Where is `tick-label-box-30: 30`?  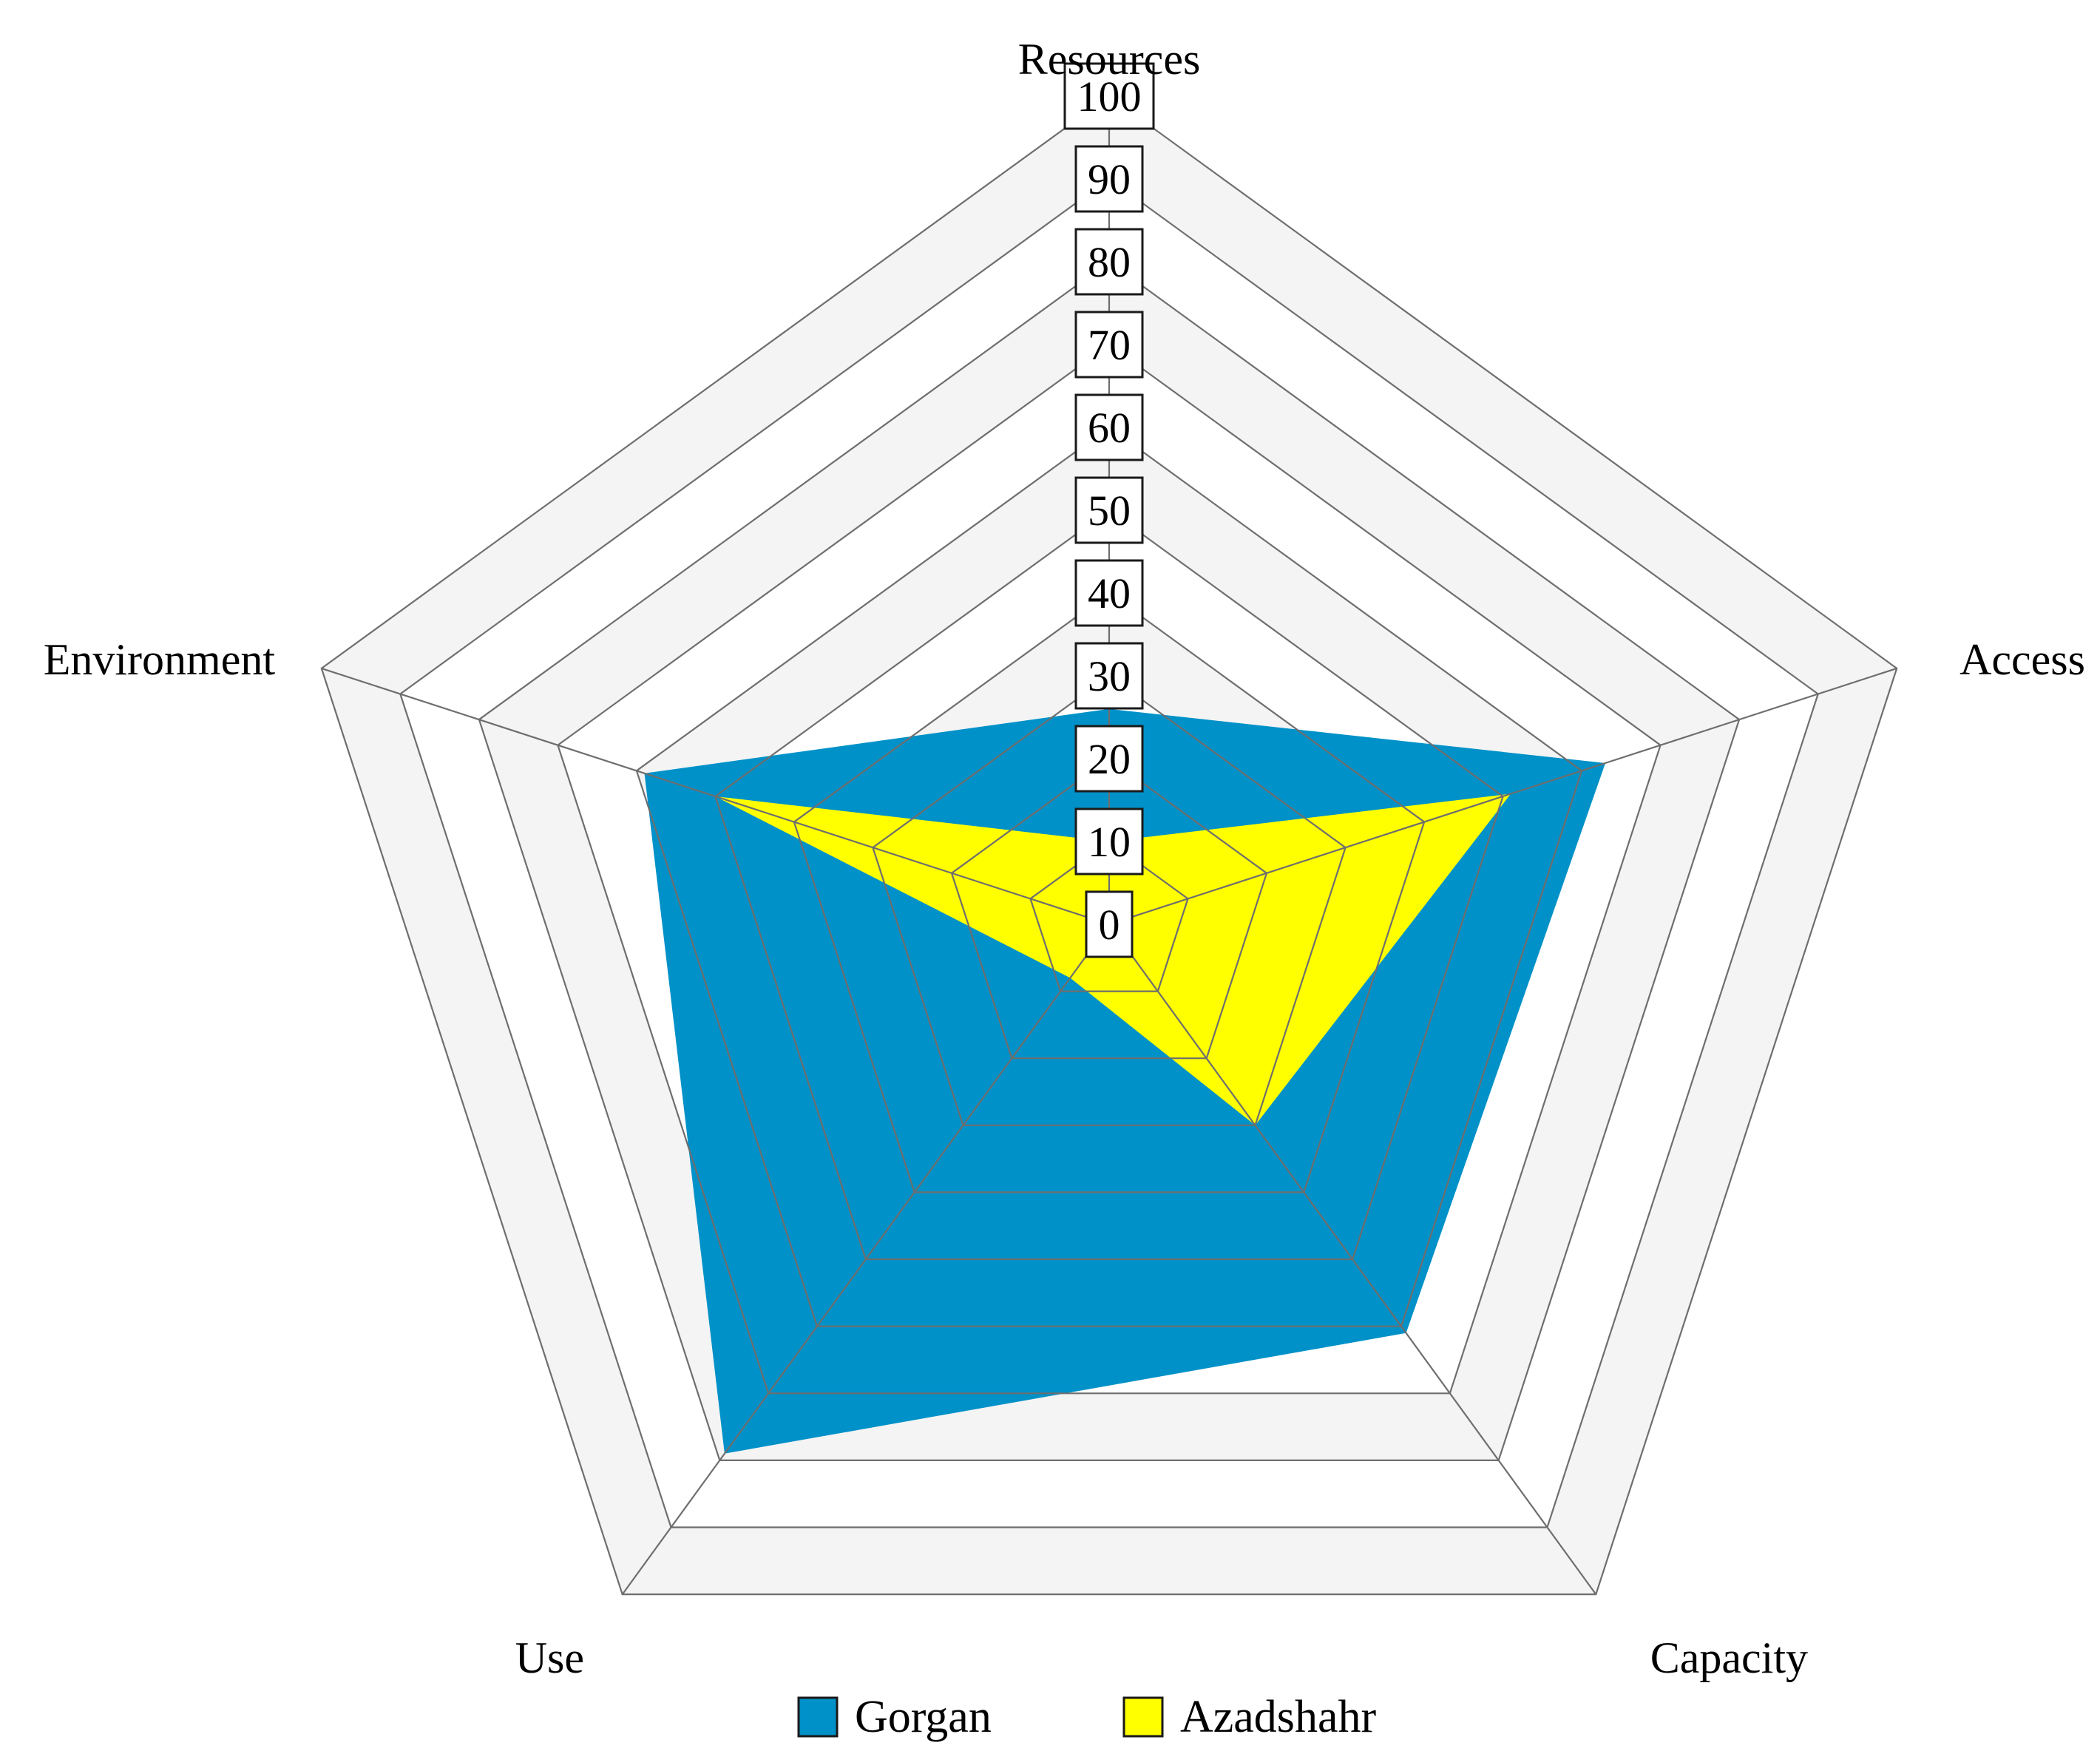
tick-label-box-30: 30 is located at coordinates (1109, 676).